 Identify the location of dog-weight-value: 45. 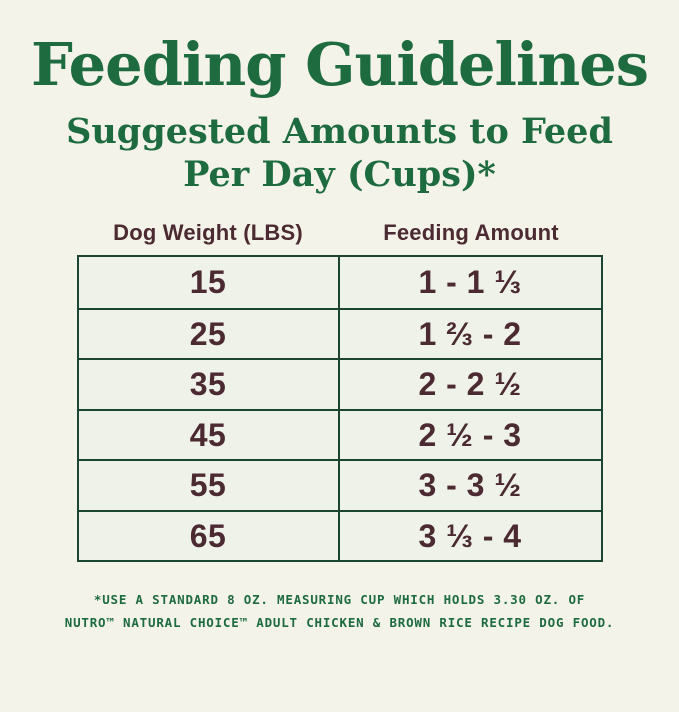
(209, 435).